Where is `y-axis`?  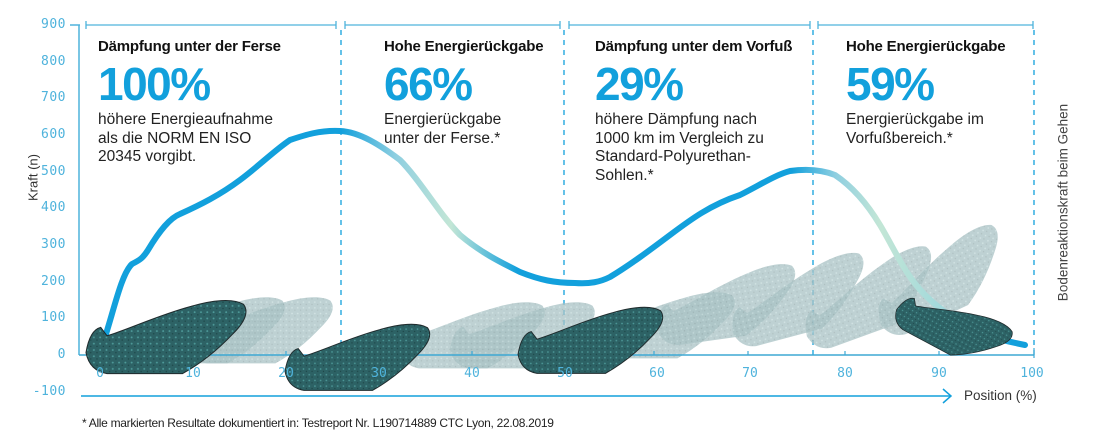
y-axis is located at coordinates (75, 189).